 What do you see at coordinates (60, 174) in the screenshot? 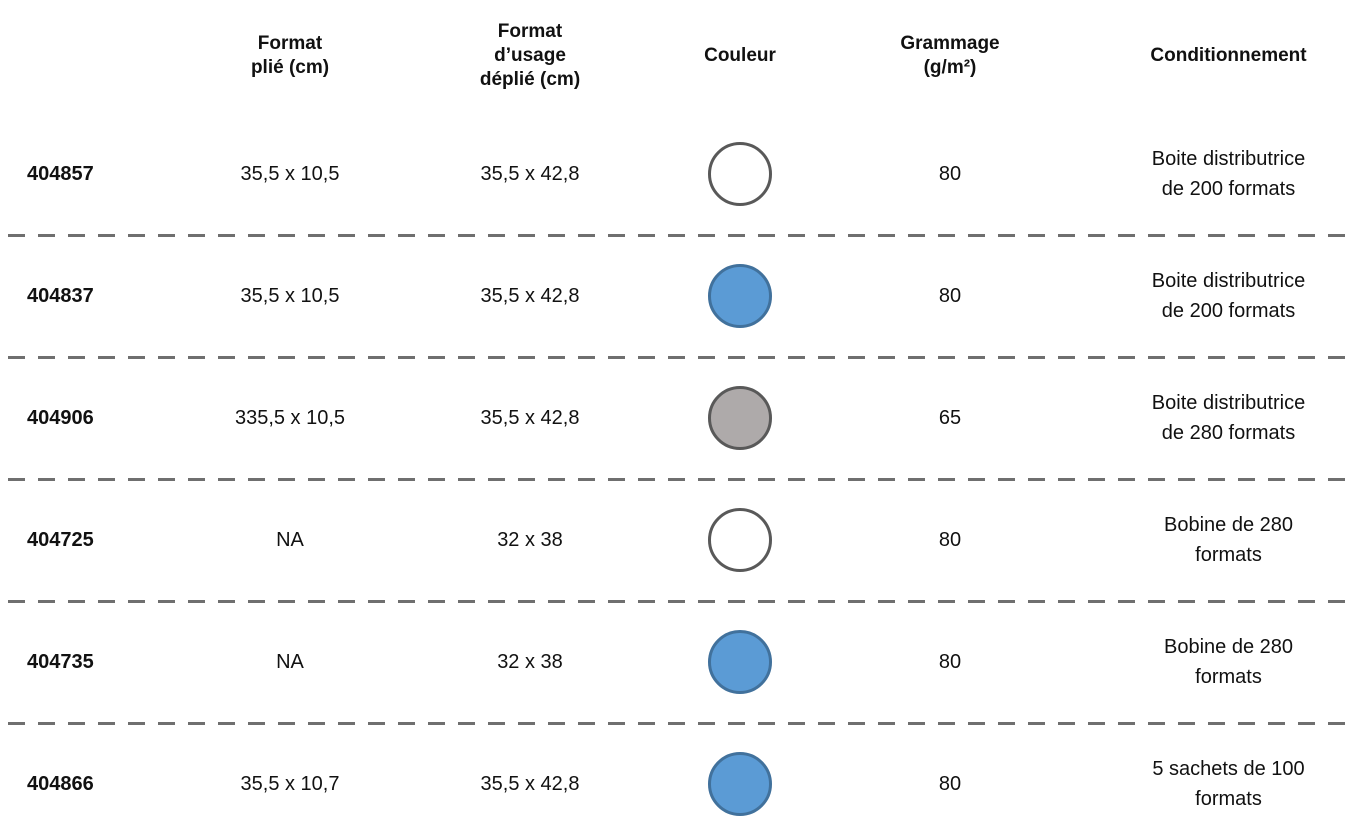
I see `reference-cell: 404857` at bounding box center [60, 174].